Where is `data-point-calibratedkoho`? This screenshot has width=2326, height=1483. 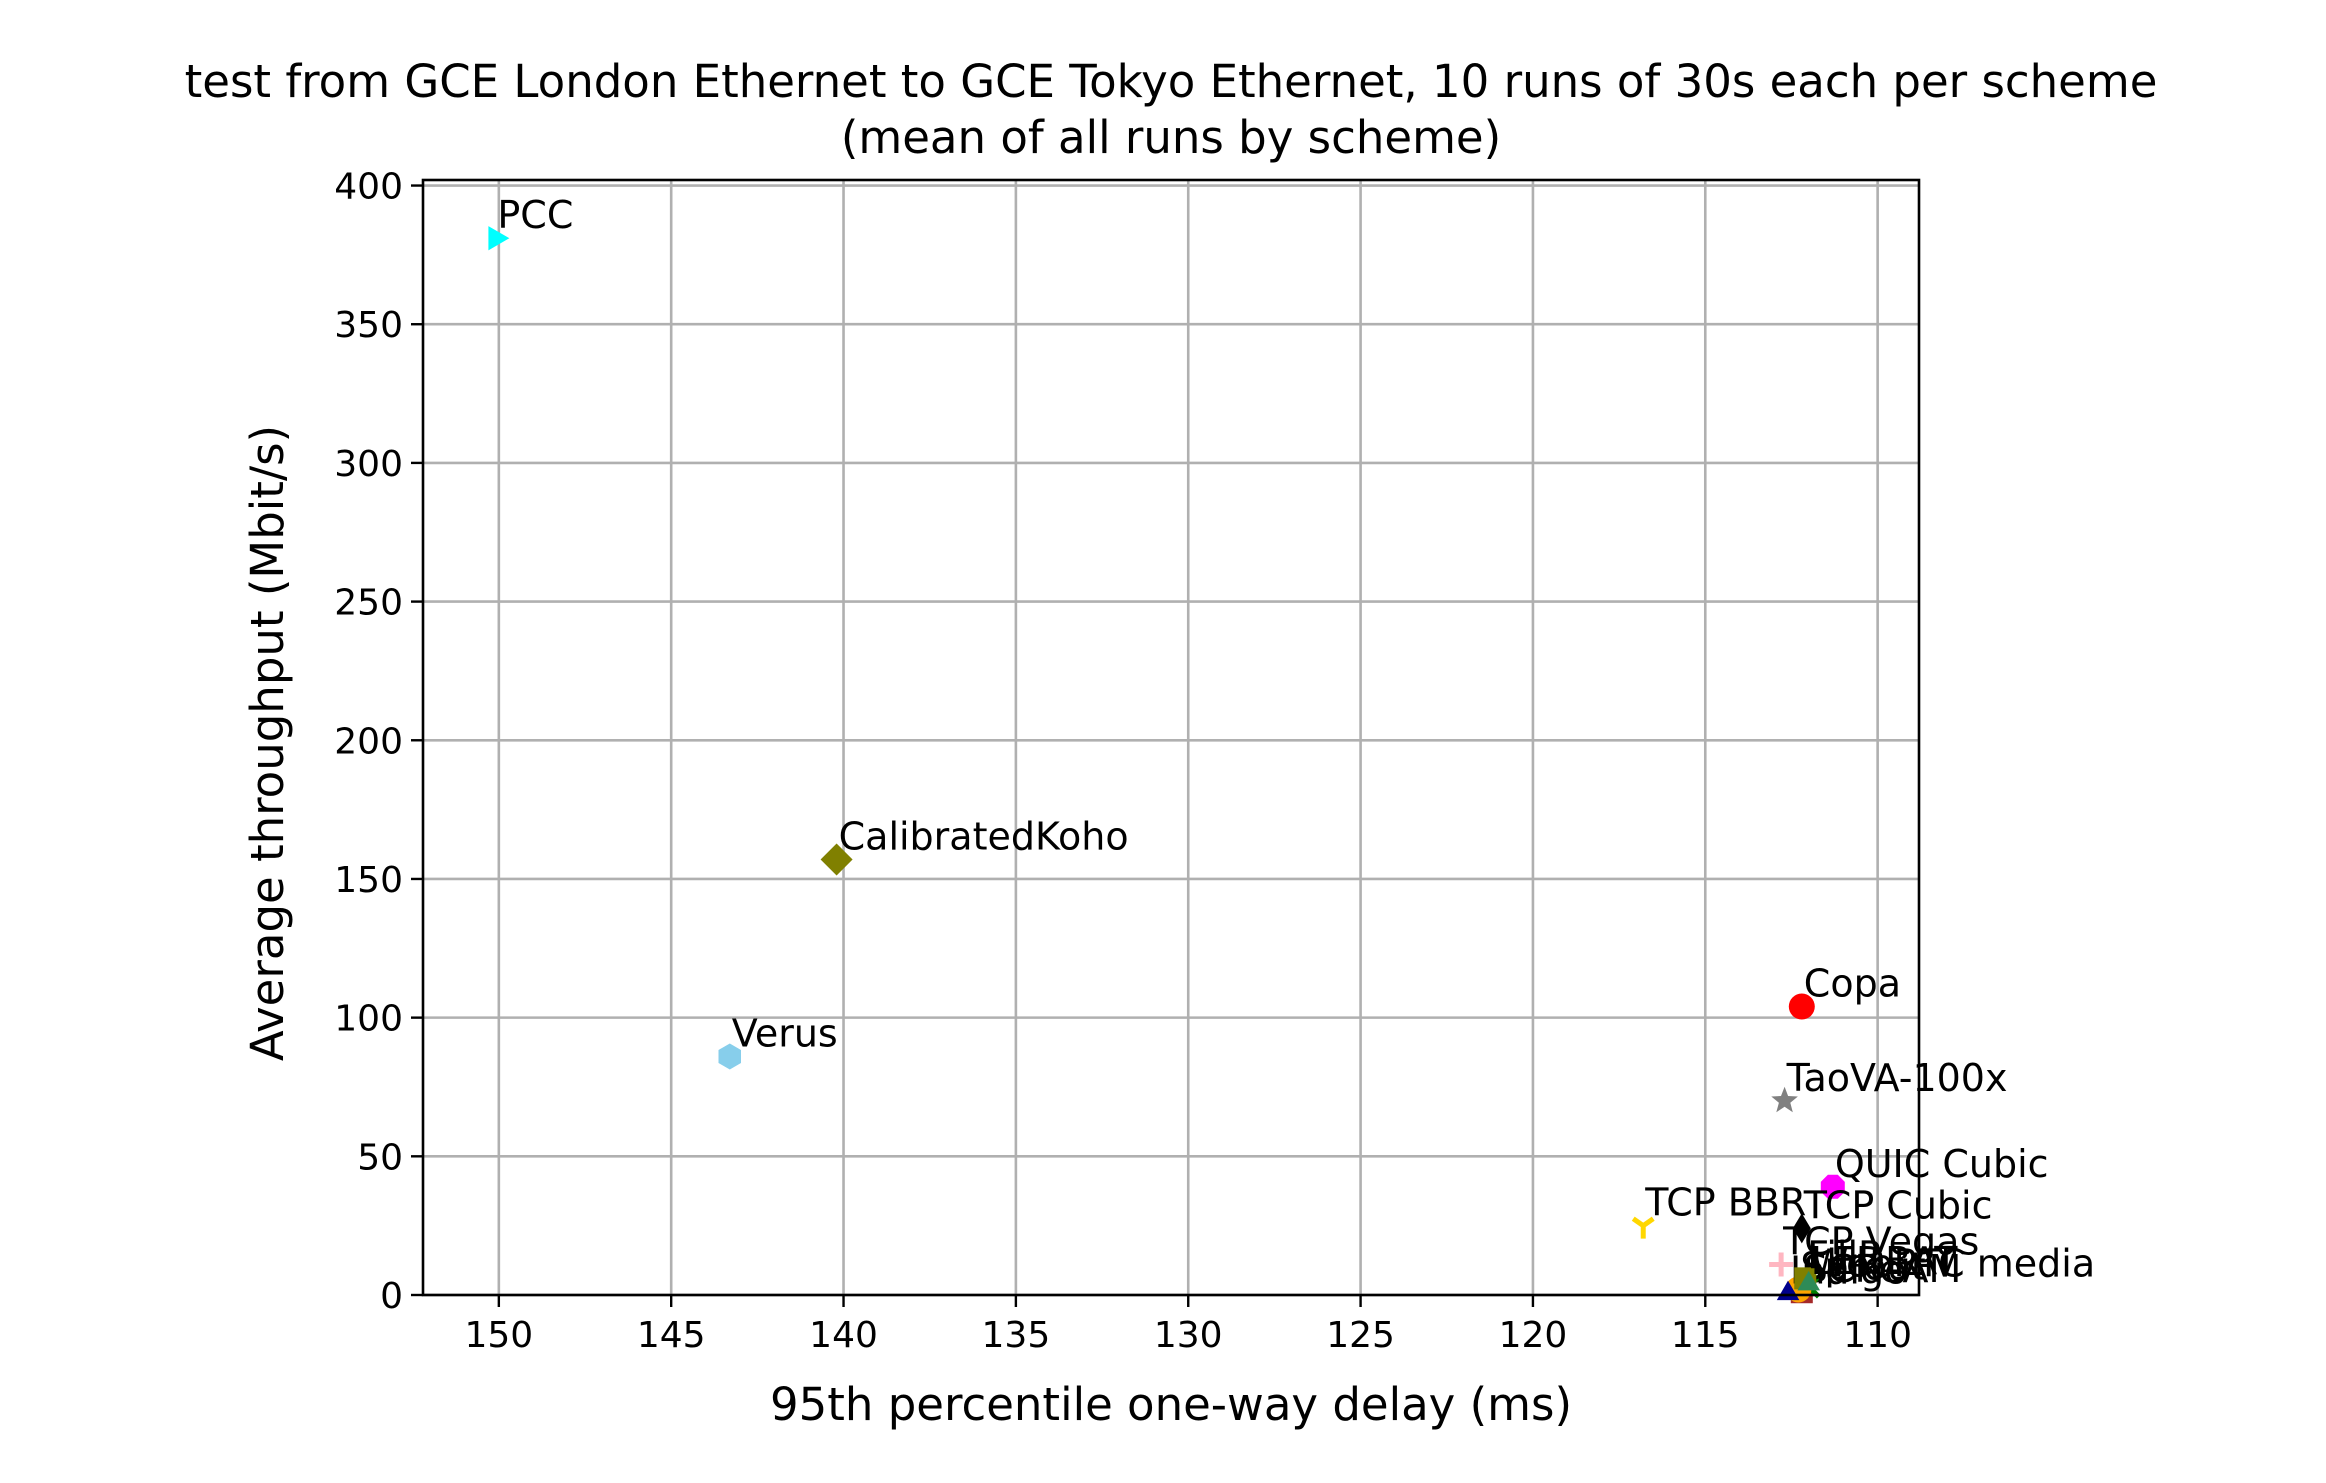 data-point-calibratedkoho is located at coordinates (836, 859).